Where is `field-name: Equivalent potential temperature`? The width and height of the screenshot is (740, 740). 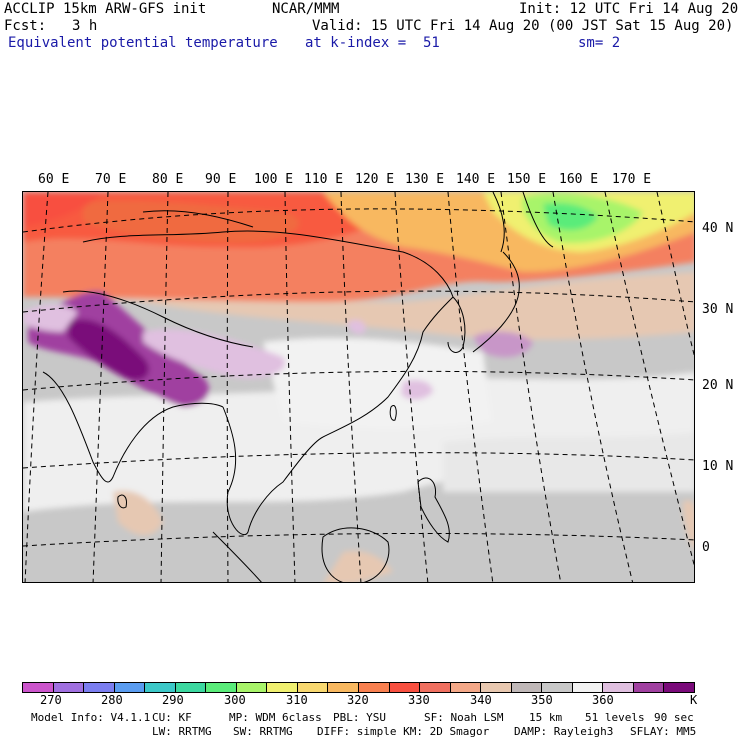
field-name: Equivalent potential temperature is located at coordinates (143, 43).